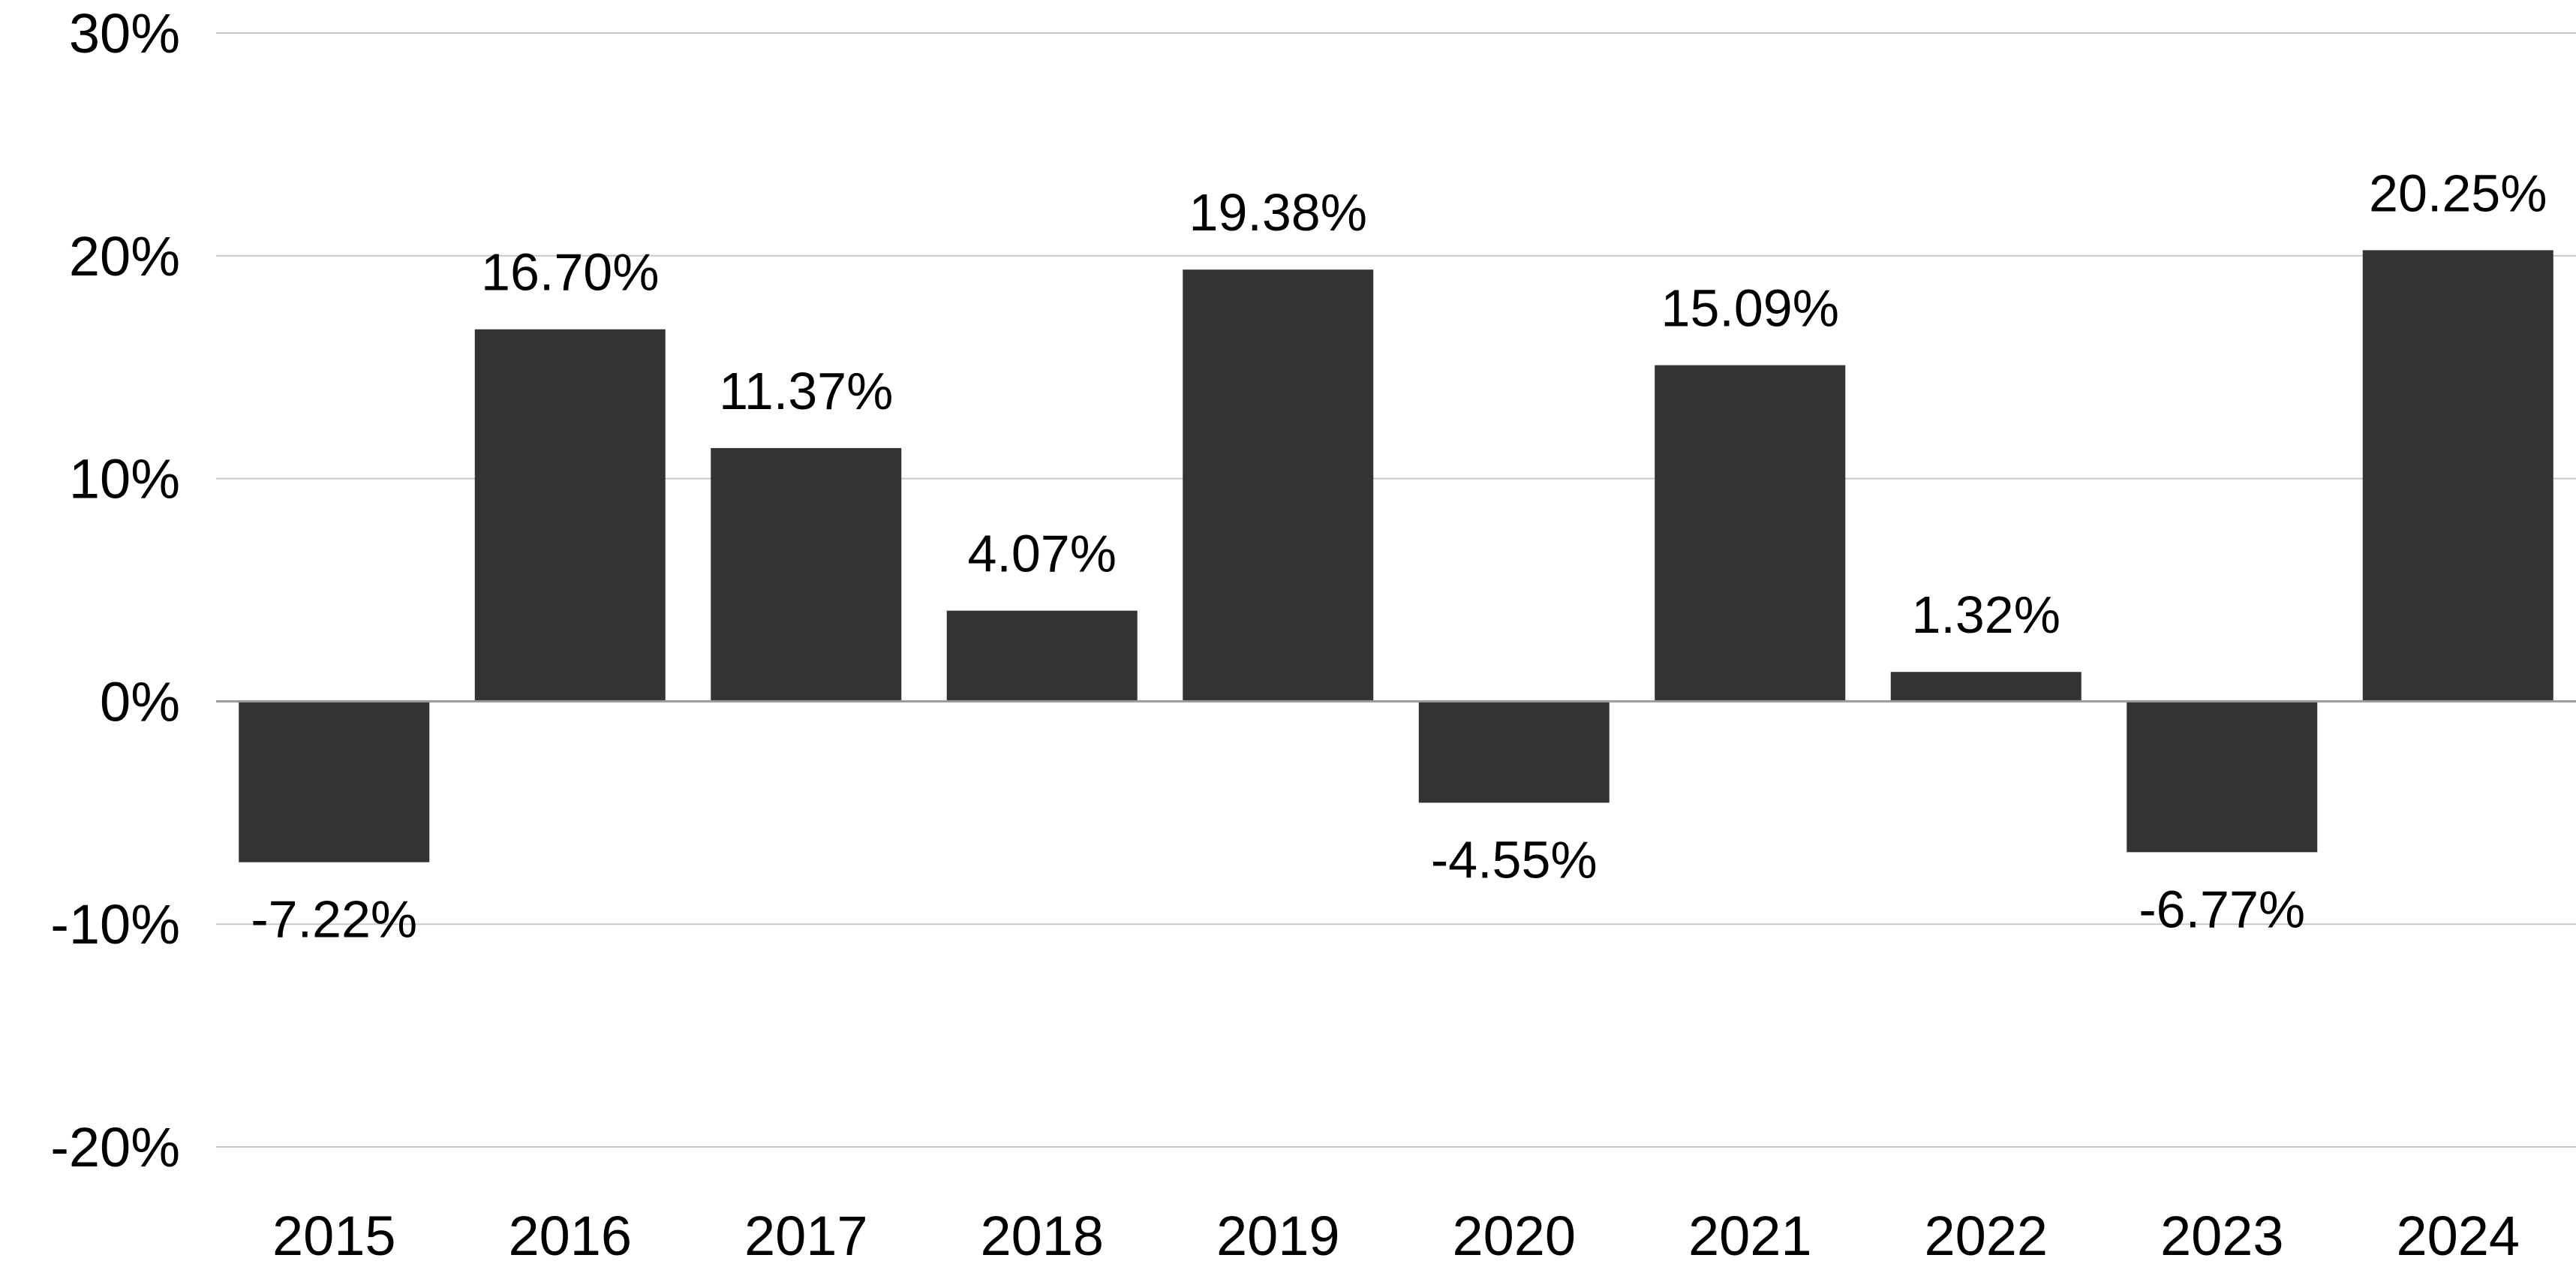 The image size is (2576, 1270). What do you see at coordinates (2222, 909) in the screenshot?
I see `data-label-2023: -6.77%` at bounding box center [2222, 909].